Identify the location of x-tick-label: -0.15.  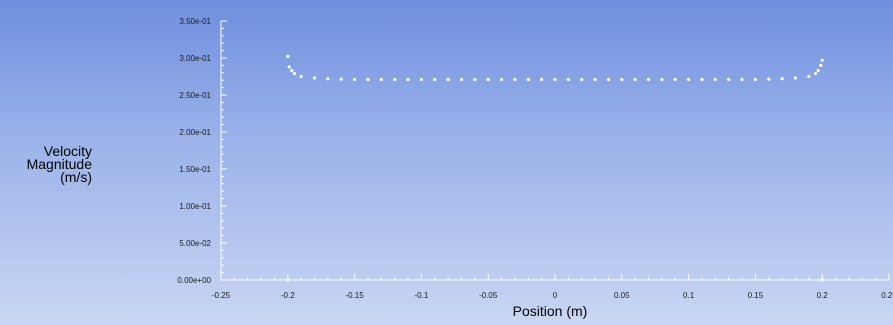
(354, 295).